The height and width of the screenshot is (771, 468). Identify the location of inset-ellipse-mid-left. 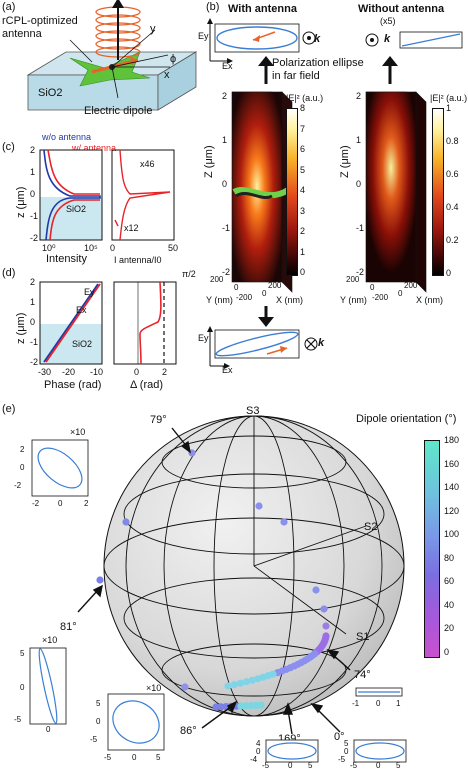
(48, 686).